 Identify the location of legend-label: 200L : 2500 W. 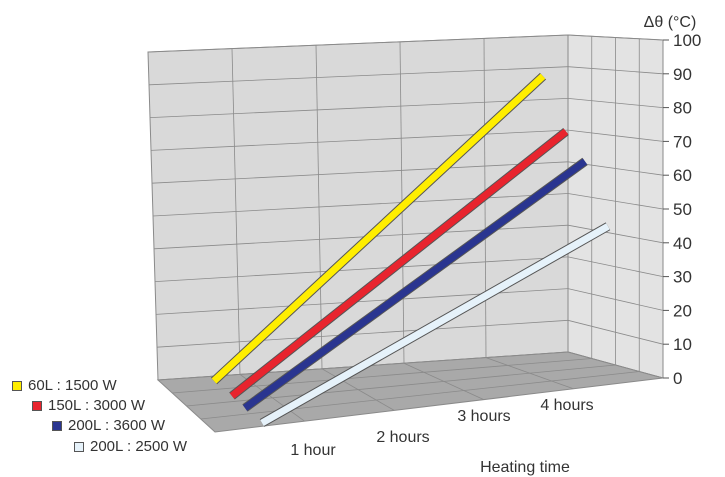
(139, 446).